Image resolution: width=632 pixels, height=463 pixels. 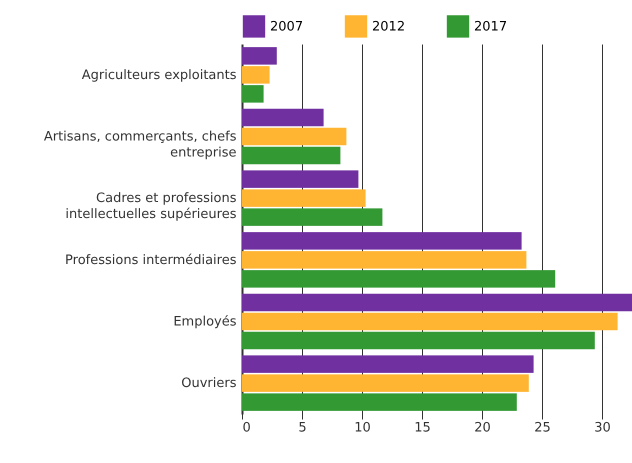 I want to click on y-tick-label: Cadres et professions intellectuelles supérieures, so click(x=151, y=206).